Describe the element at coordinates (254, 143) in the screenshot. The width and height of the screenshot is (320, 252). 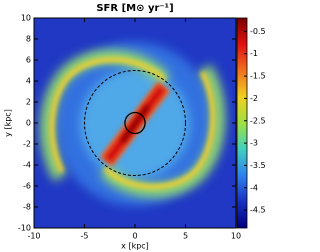
I see `colorbar-tick-label: -3` at that location.